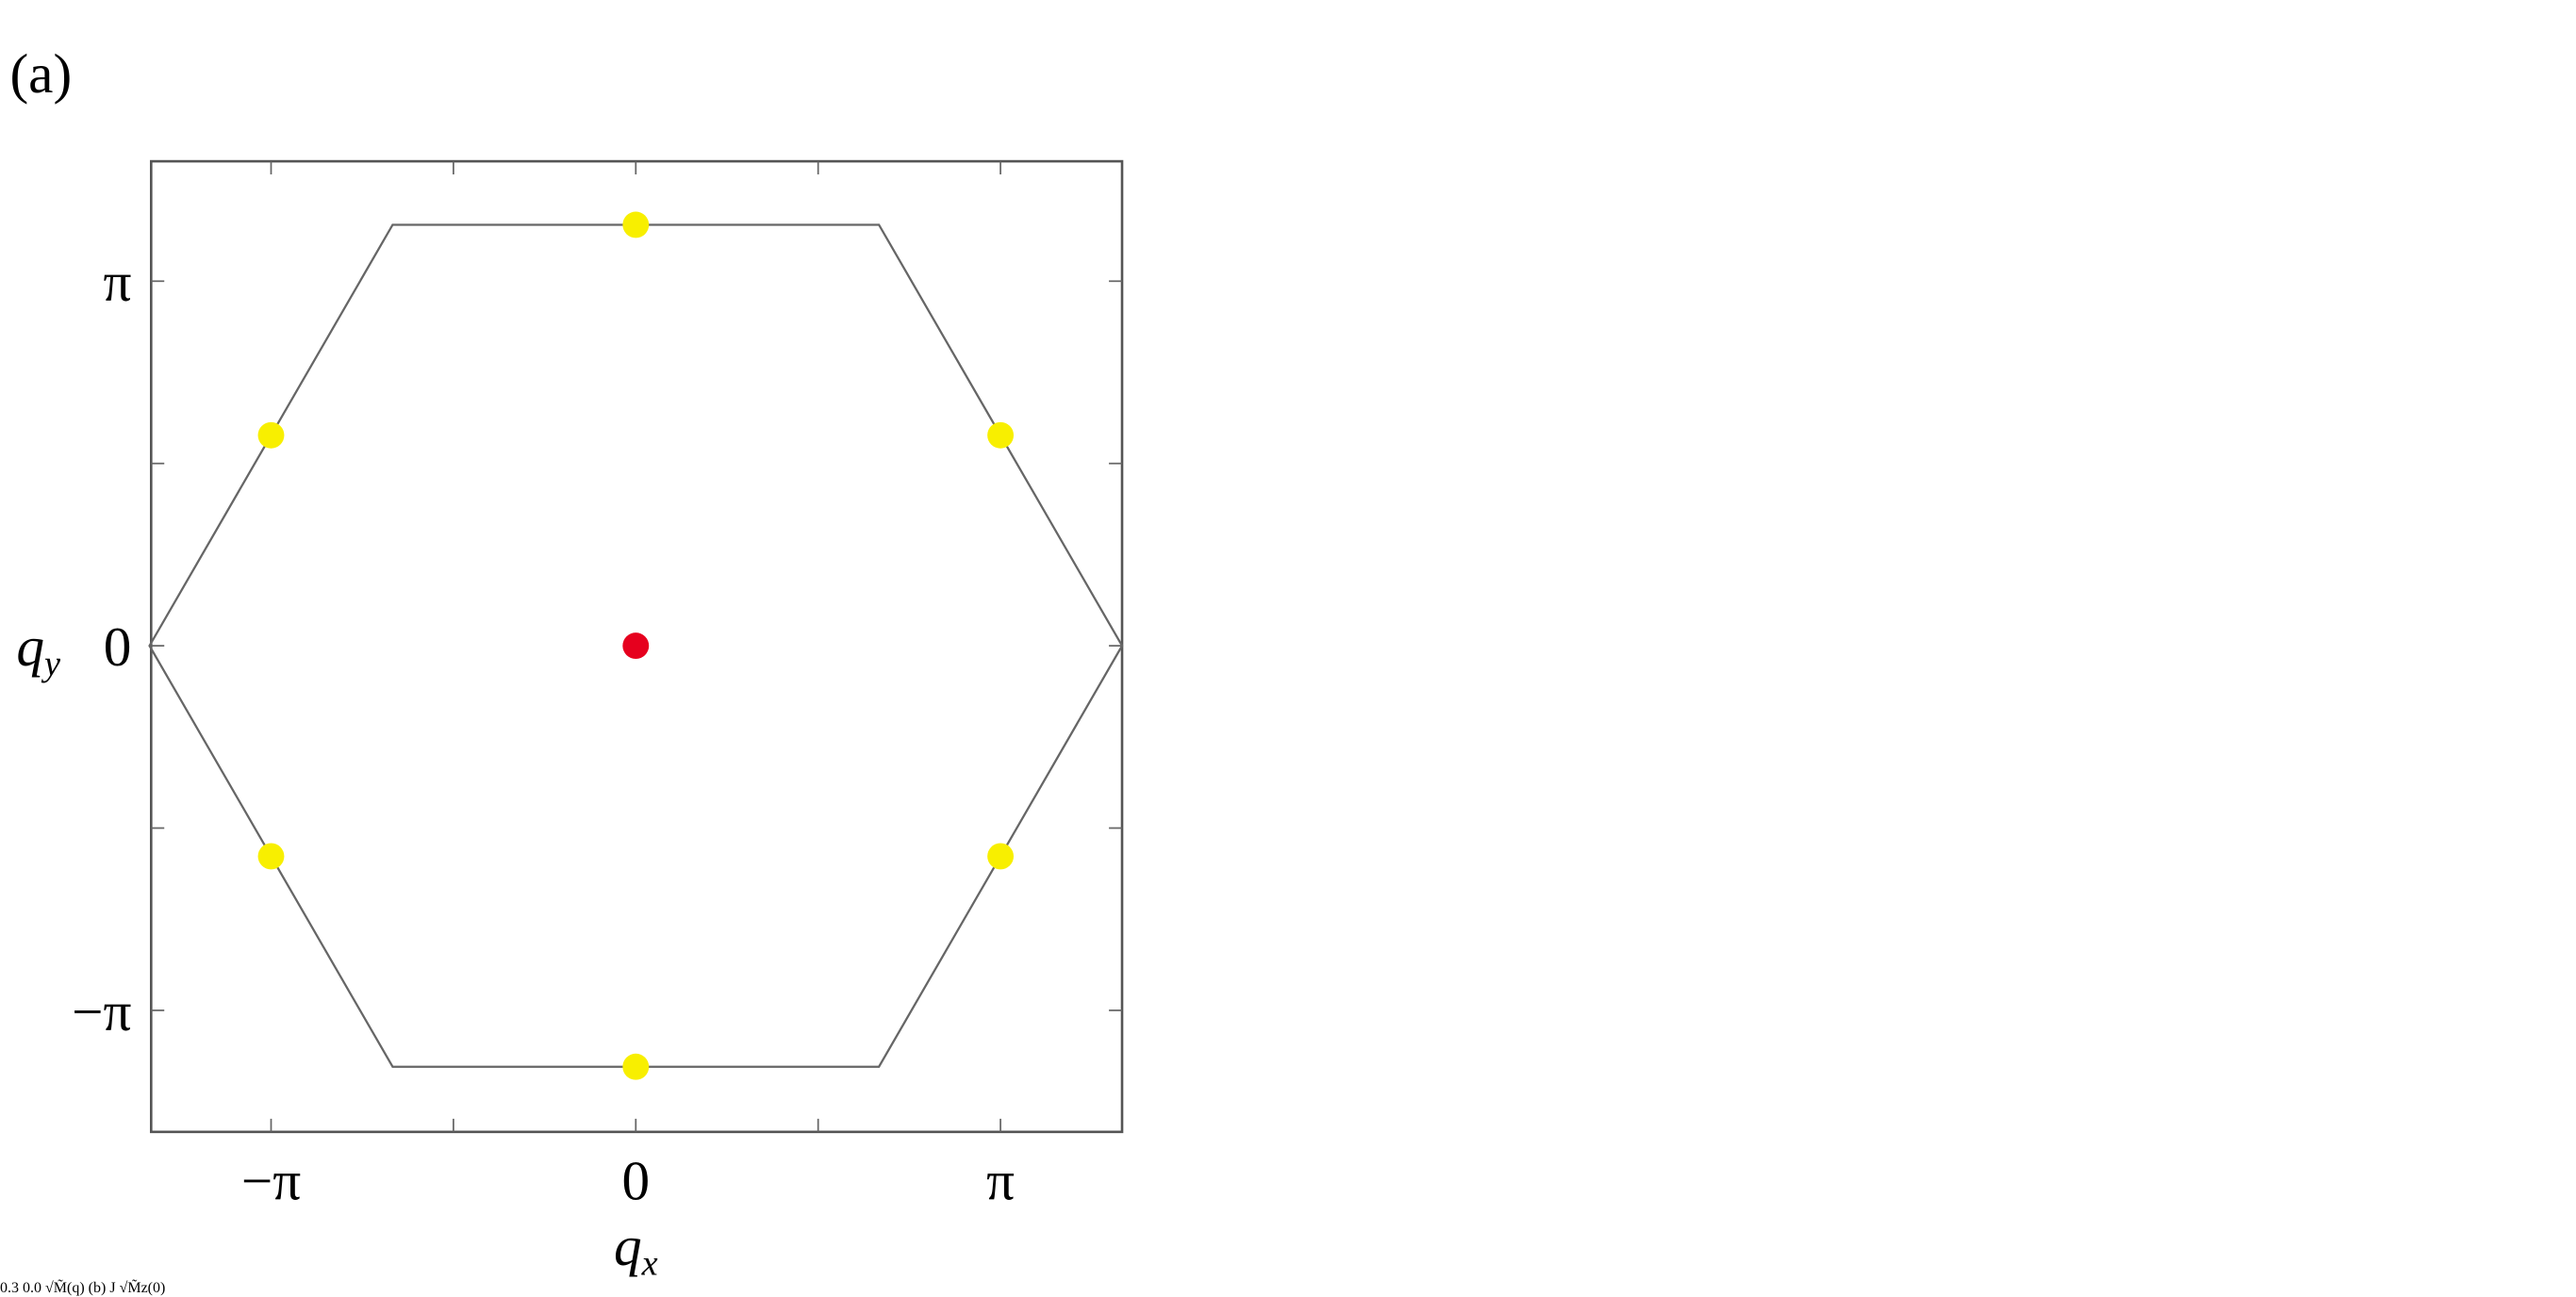  Describe the element at coordinates (97, 1288) in the screenshot. I see `panel-b-label: (b)` at that location.